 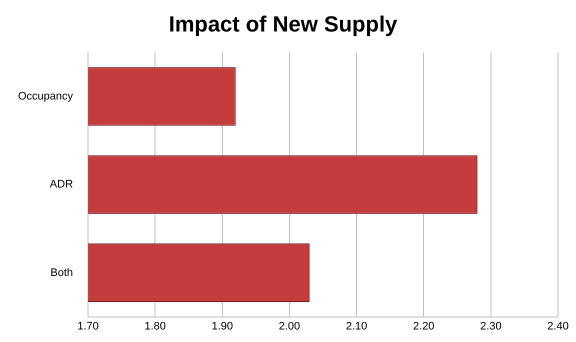 What do you see at coordinates (155, 326) in the screenshot?
I see `x-tick-label: 1.80` at bounding box center [155, 326].